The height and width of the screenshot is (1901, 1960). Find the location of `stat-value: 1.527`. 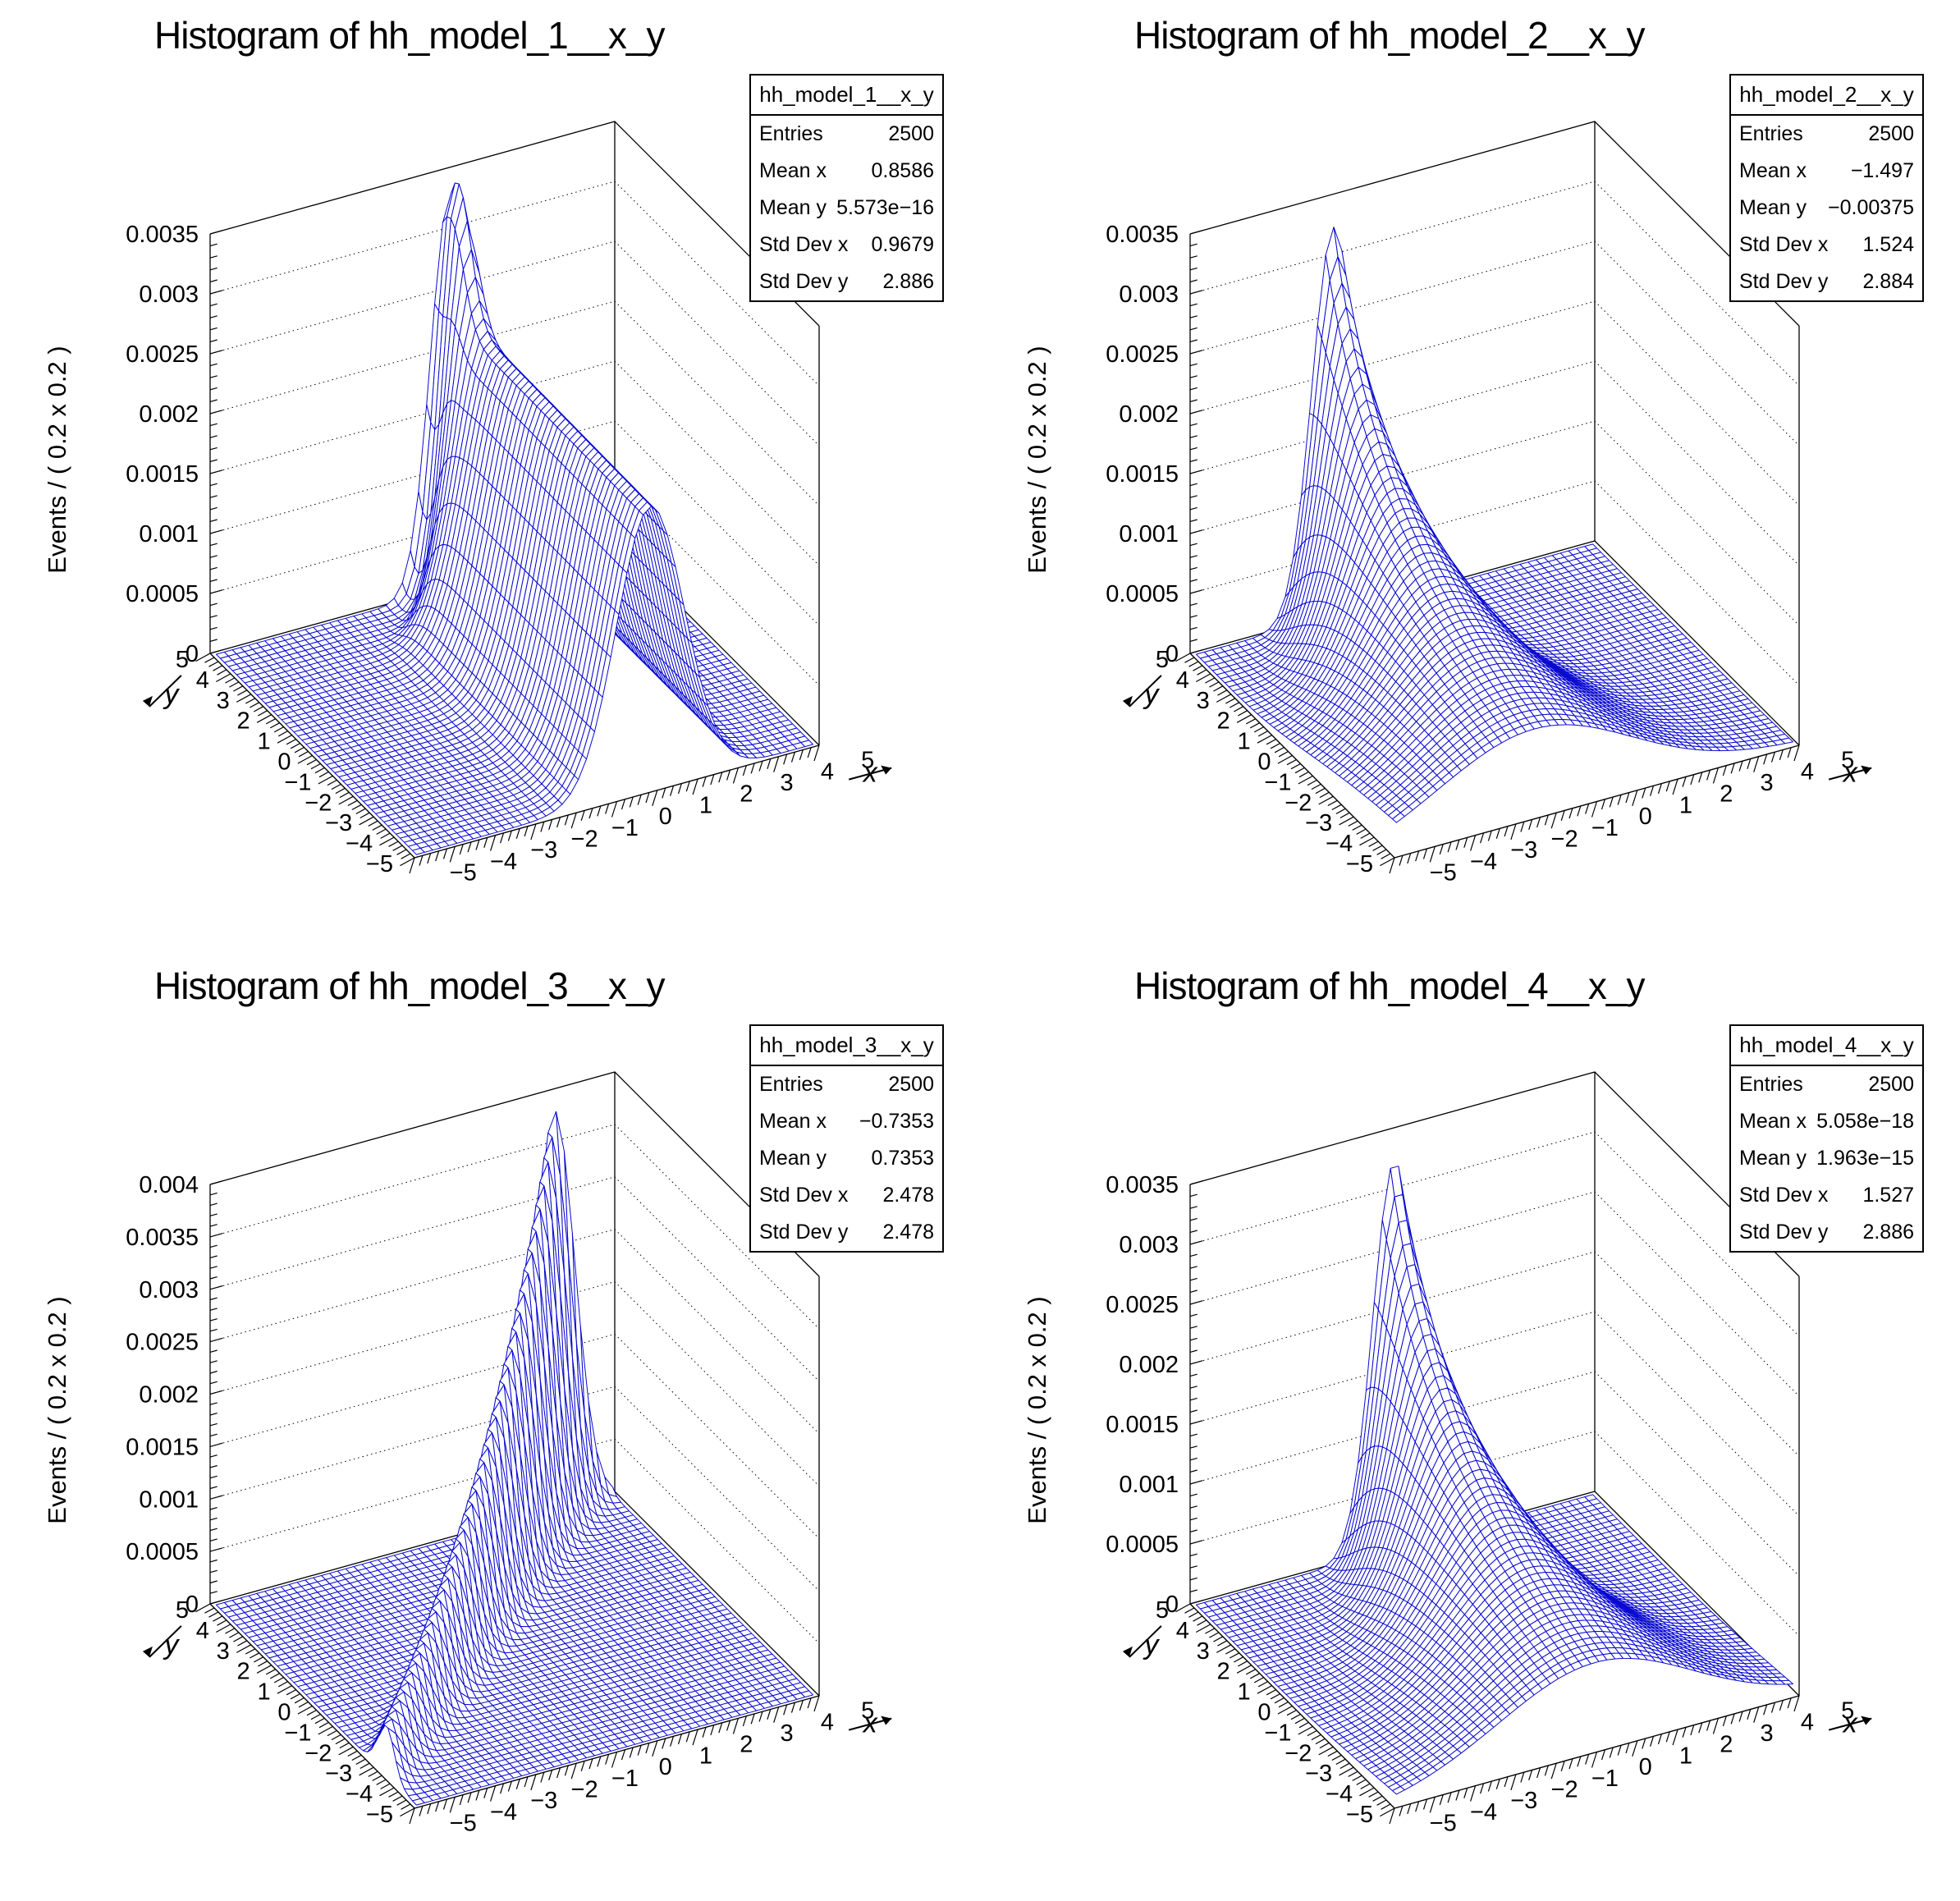

stat-value: 1.527 is located at coordinates (1888, 1195).